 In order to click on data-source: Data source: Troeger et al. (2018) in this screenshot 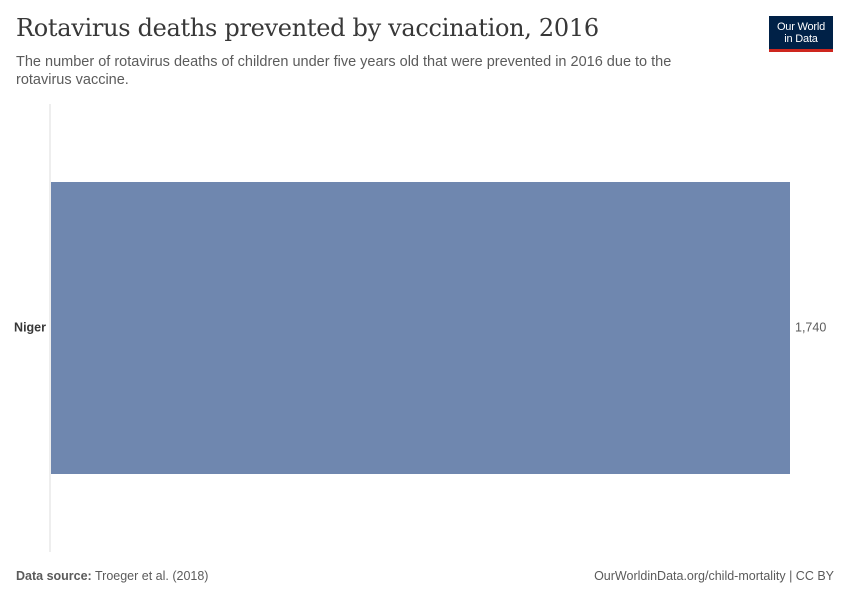, I will do `click(112, 576)`.